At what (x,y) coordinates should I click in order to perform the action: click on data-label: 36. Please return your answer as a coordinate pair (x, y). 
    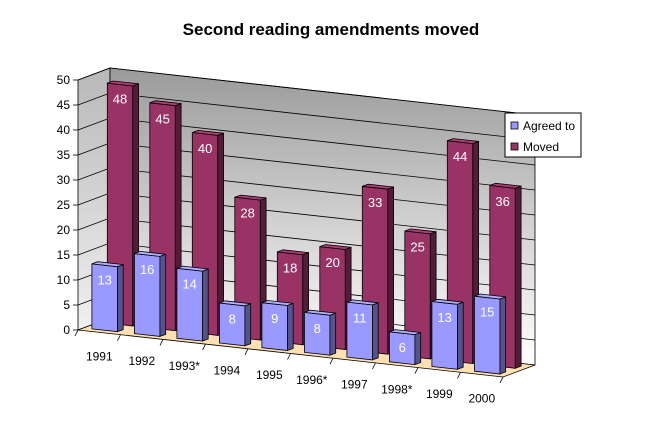
    Looking at the image, I should click on (502, 201).